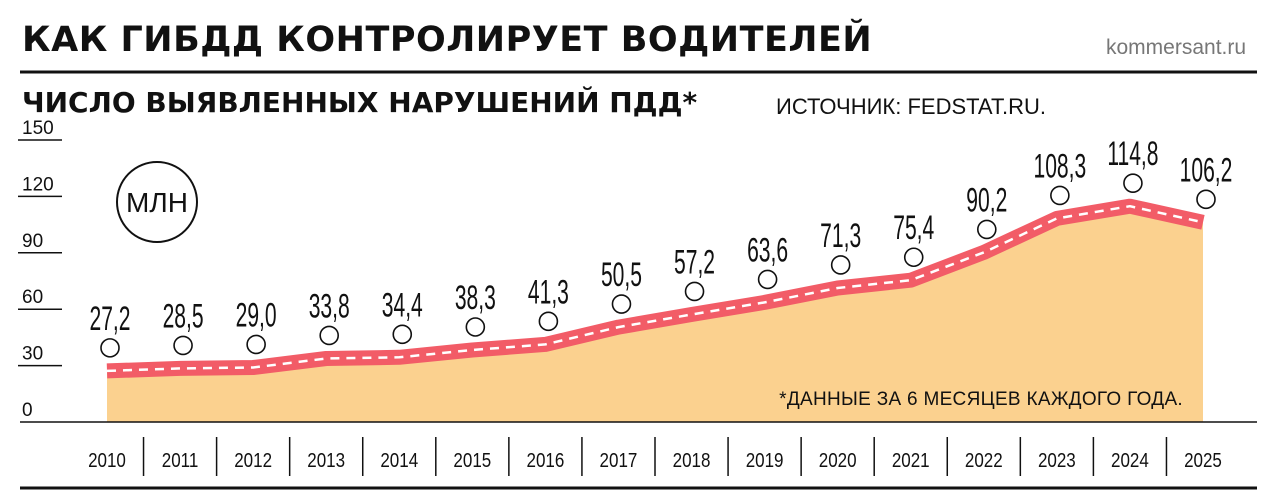 The width and height of the screenshot is (1277, 501). What do you see at coordinates (180, 460) in the screenshot?
I see `x-tick-label-2011: 2011` at bounding box center [180, 460].